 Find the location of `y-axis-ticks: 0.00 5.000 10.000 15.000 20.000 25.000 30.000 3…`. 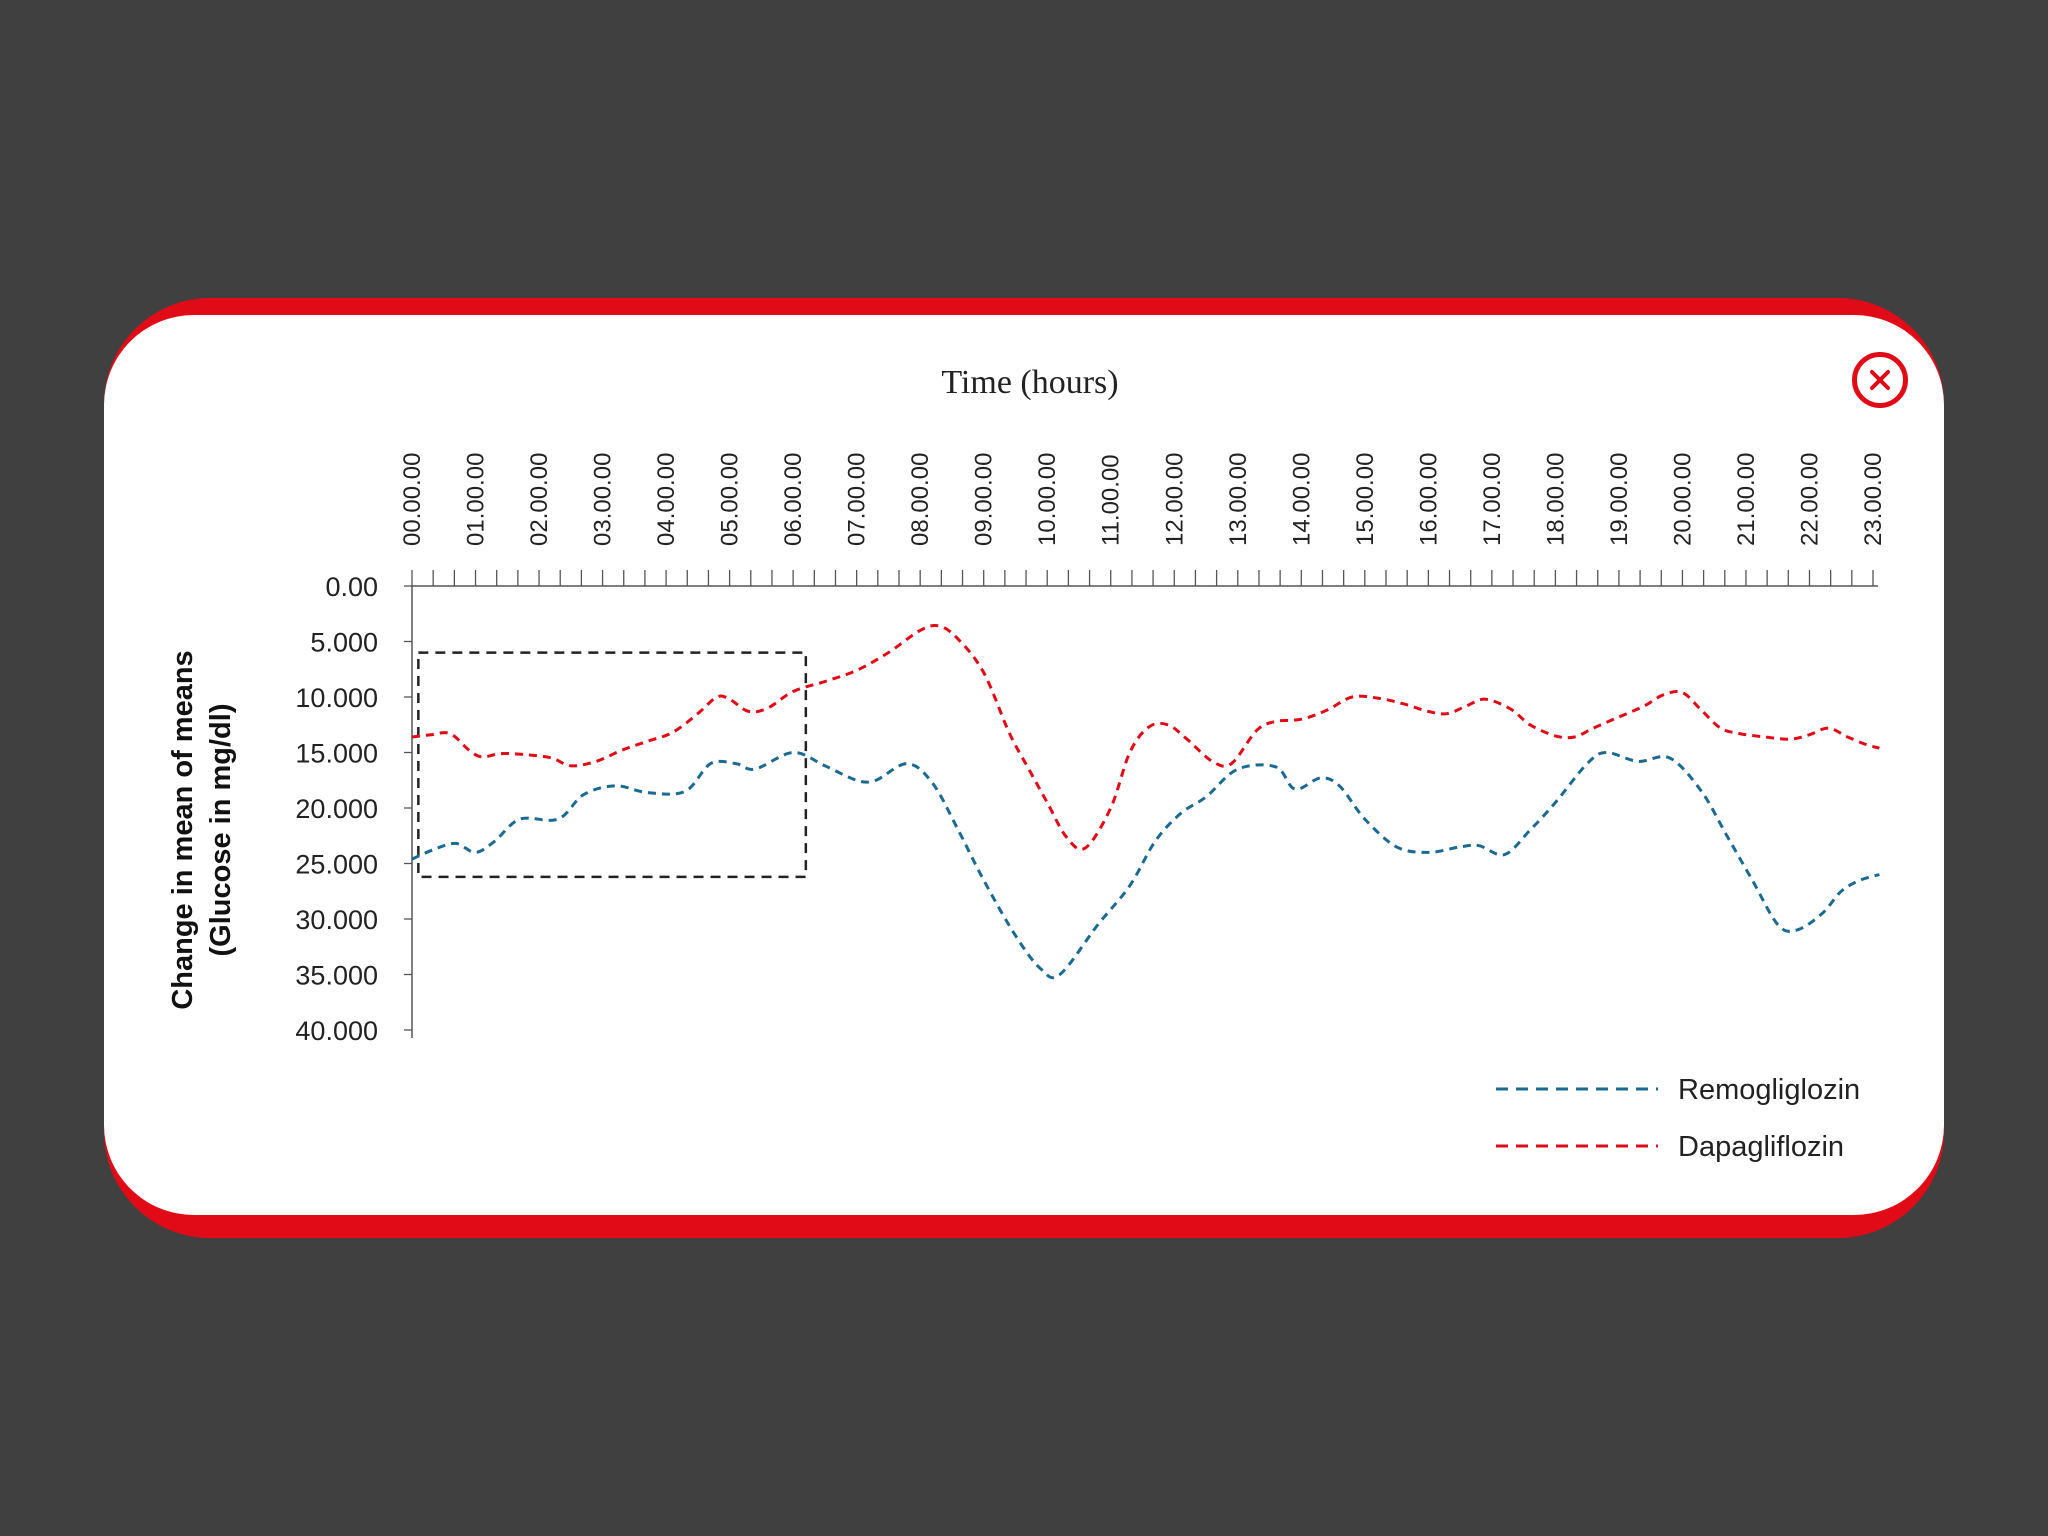

y-axis-ticks: 0.00 5.000 10.000 15.000 20.000 25.000 30.000 3… is located at coordinates (353, 809).